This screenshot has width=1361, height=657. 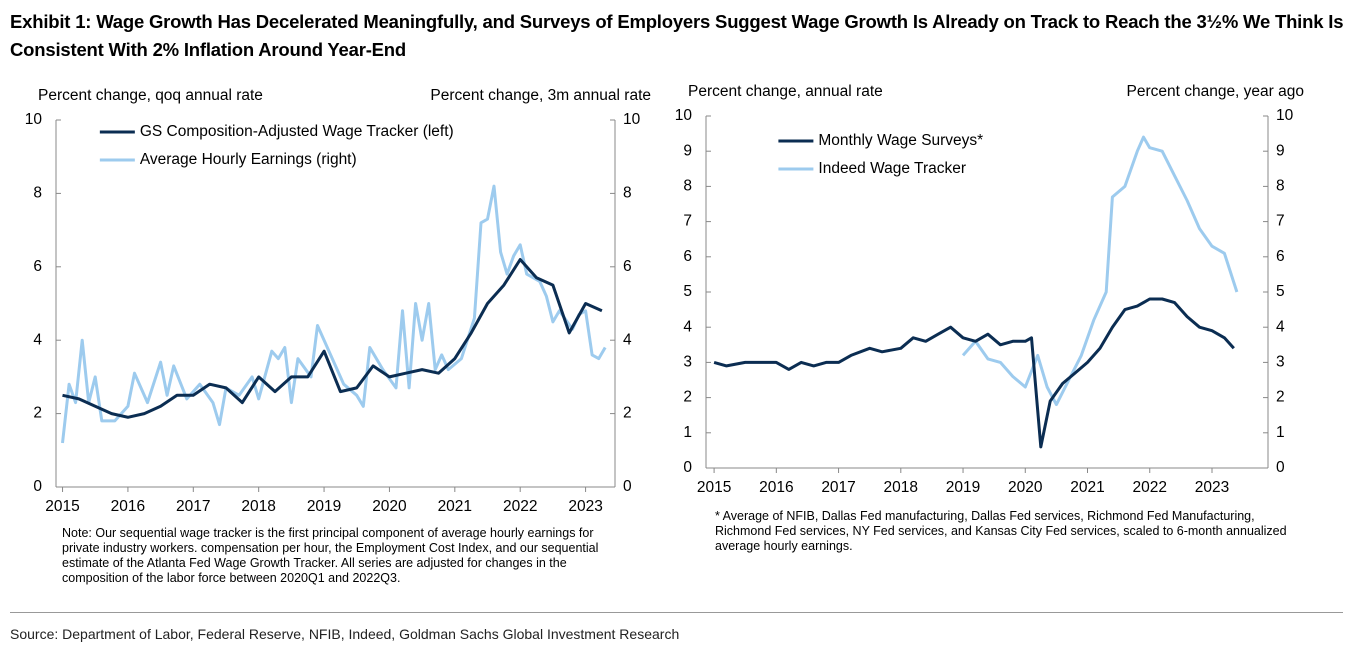 What do you see at coordinates (687, 432) in the screenshot?
I see `y-tick-label: 1` at bounding box center [687, 432].